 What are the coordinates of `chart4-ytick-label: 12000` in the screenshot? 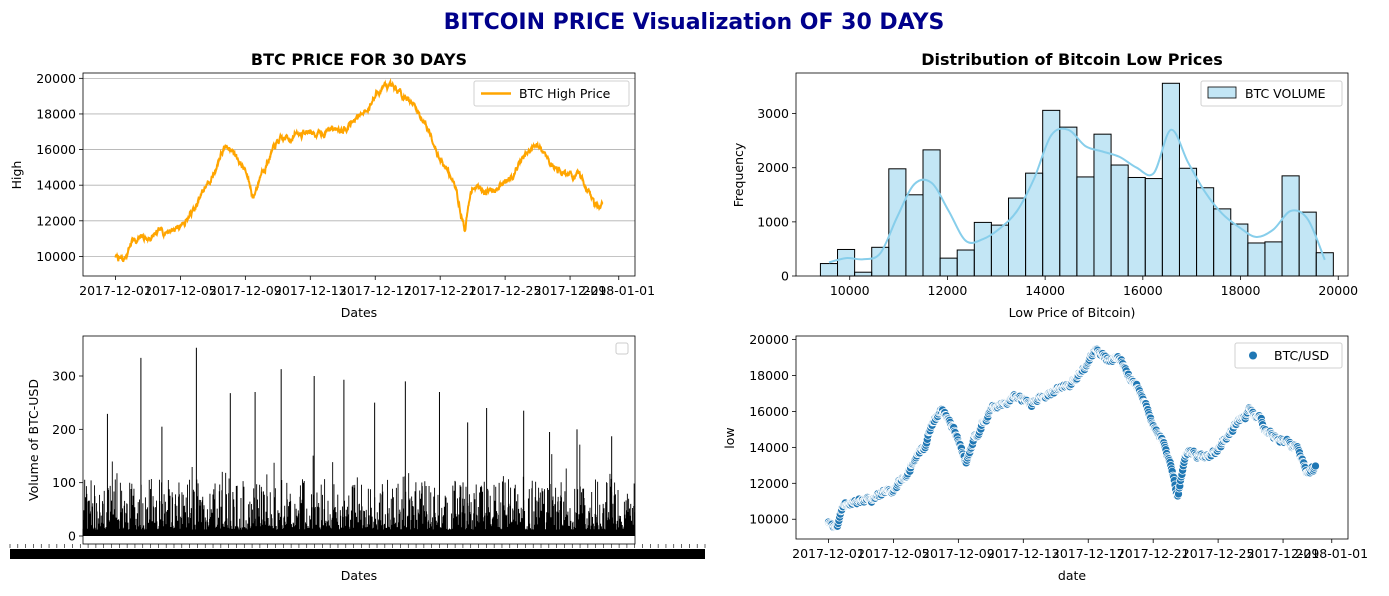 It's located at (769, 483).